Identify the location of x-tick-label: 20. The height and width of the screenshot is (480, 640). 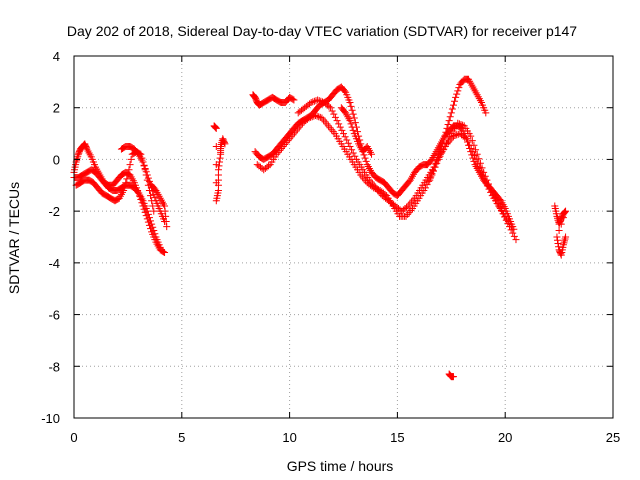
(505, 437).